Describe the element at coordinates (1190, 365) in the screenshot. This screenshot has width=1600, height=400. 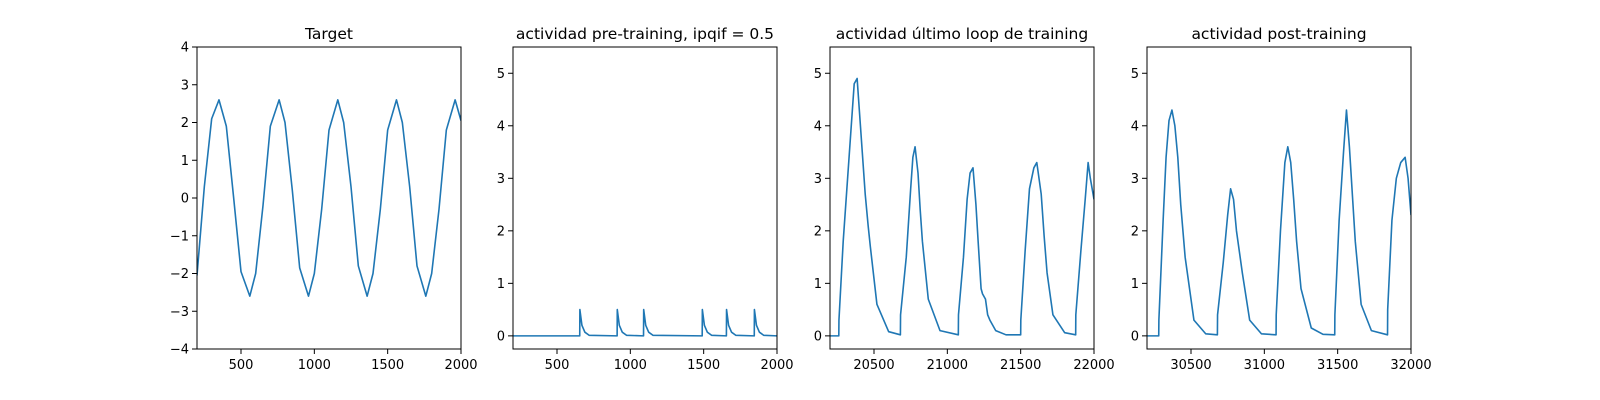
I see `x-tick-label: 30500` at that location.